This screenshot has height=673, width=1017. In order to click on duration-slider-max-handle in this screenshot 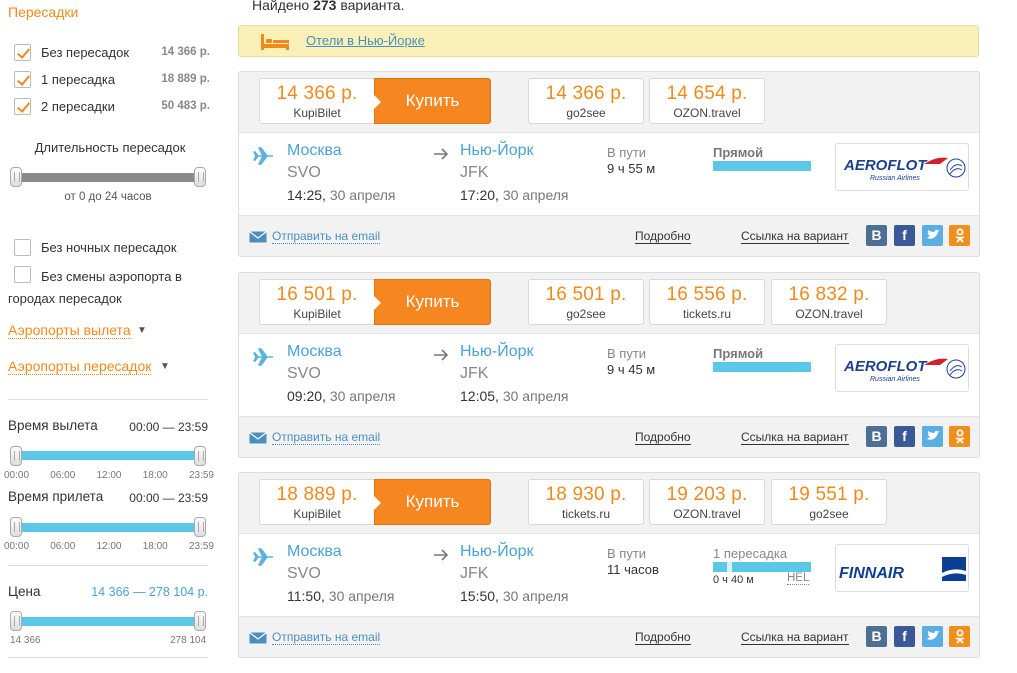, I will do `click(200, 177)`.